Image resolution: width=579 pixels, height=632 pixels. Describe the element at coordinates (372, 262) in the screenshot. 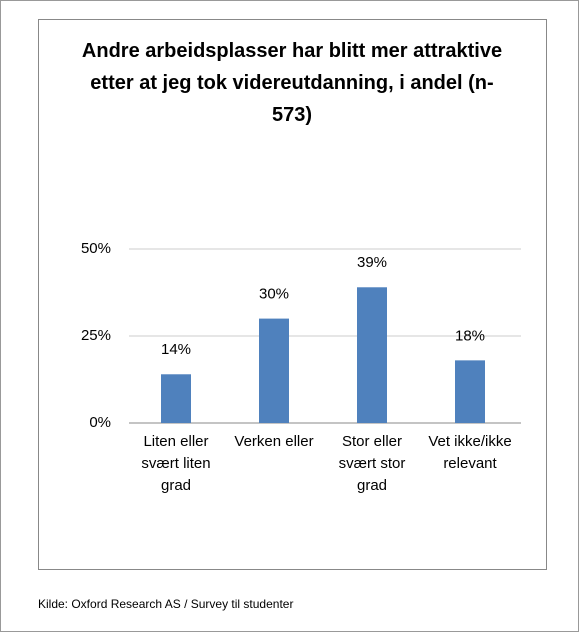

I see `data-label: 39%` at that location.